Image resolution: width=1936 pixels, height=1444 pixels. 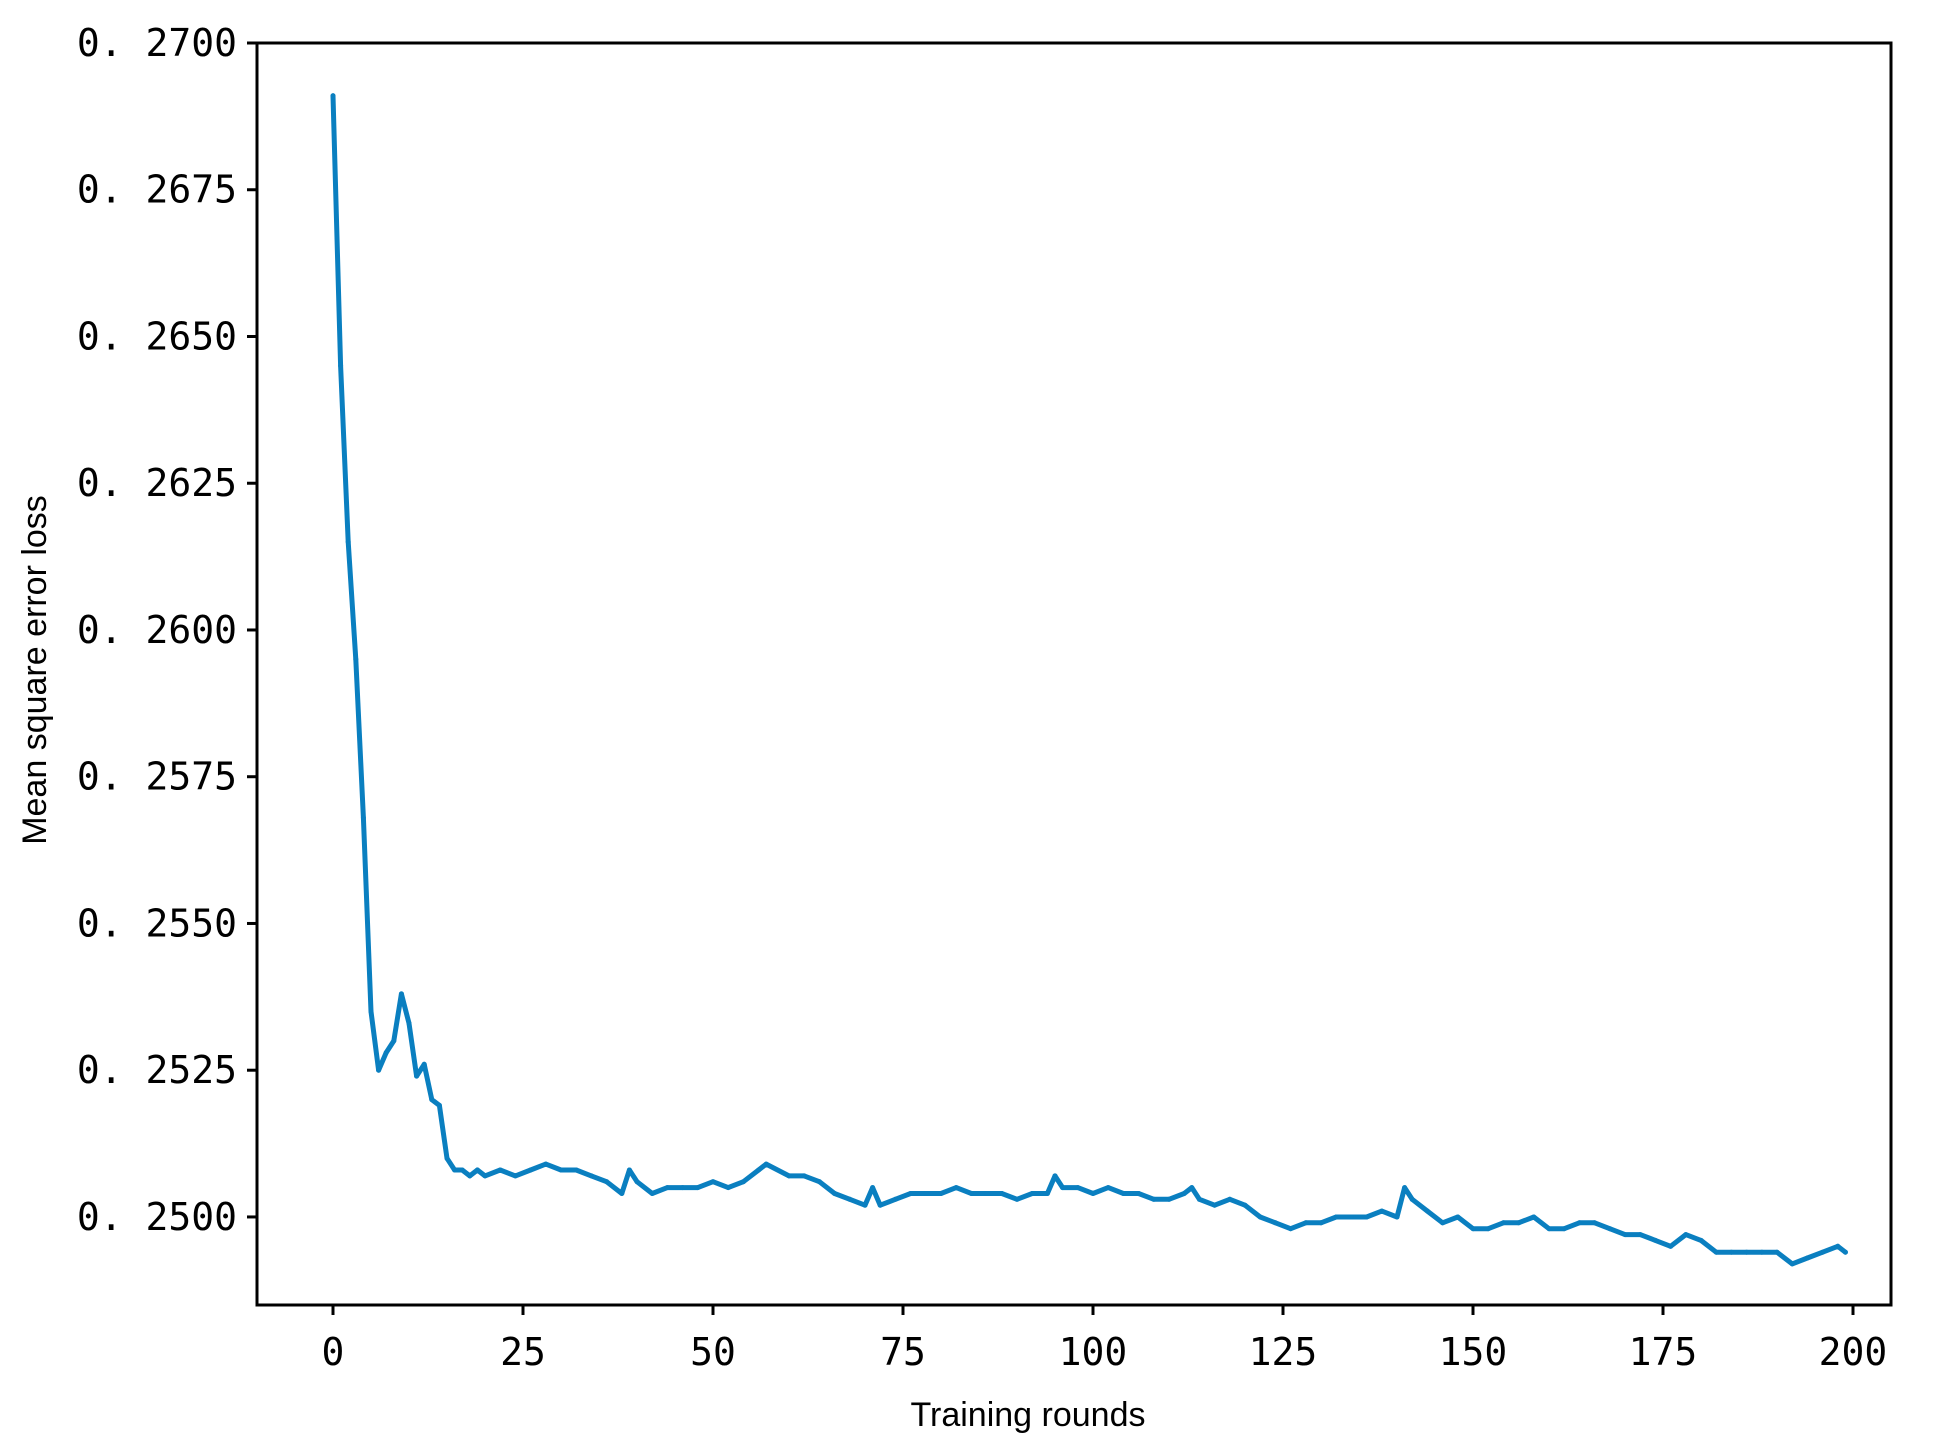 What do you see at coordinates (157, 630) in the screenshot?
I see `y-tick-label: 0. 2600` at bounding box center [157, 630].